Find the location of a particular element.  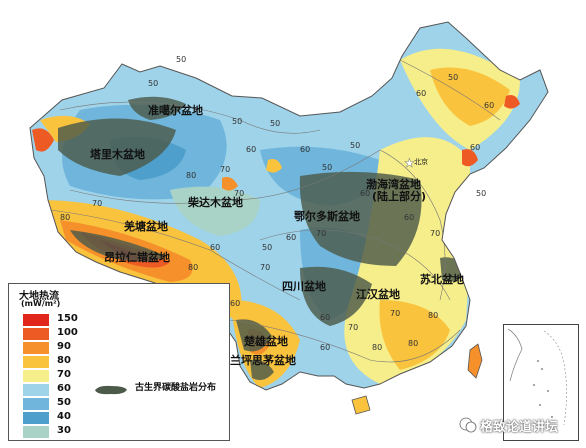

carbonate-junggar is located at coordinates (157, 108).